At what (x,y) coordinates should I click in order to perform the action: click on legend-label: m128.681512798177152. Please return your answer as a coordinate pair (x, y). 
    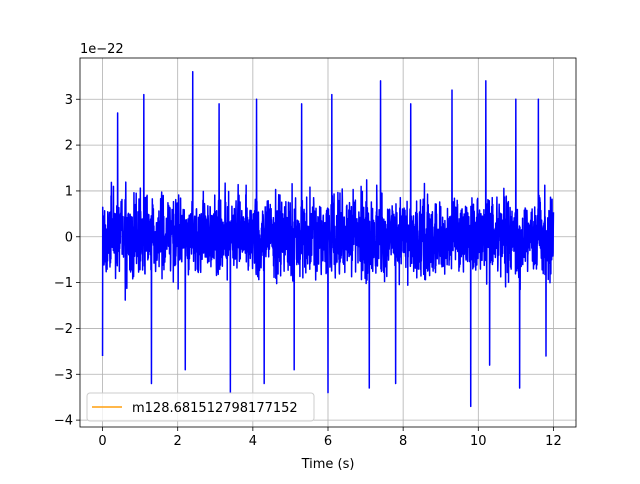
    Looking at the image, I should click on (215, 408).